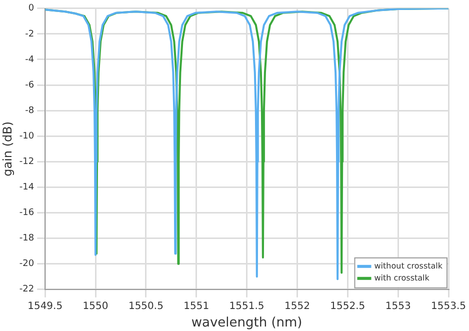  What do you see at coordinates (26, 136) in the screenshot?
I see `y-tick-label: -10` at bounding box center [26, 136].